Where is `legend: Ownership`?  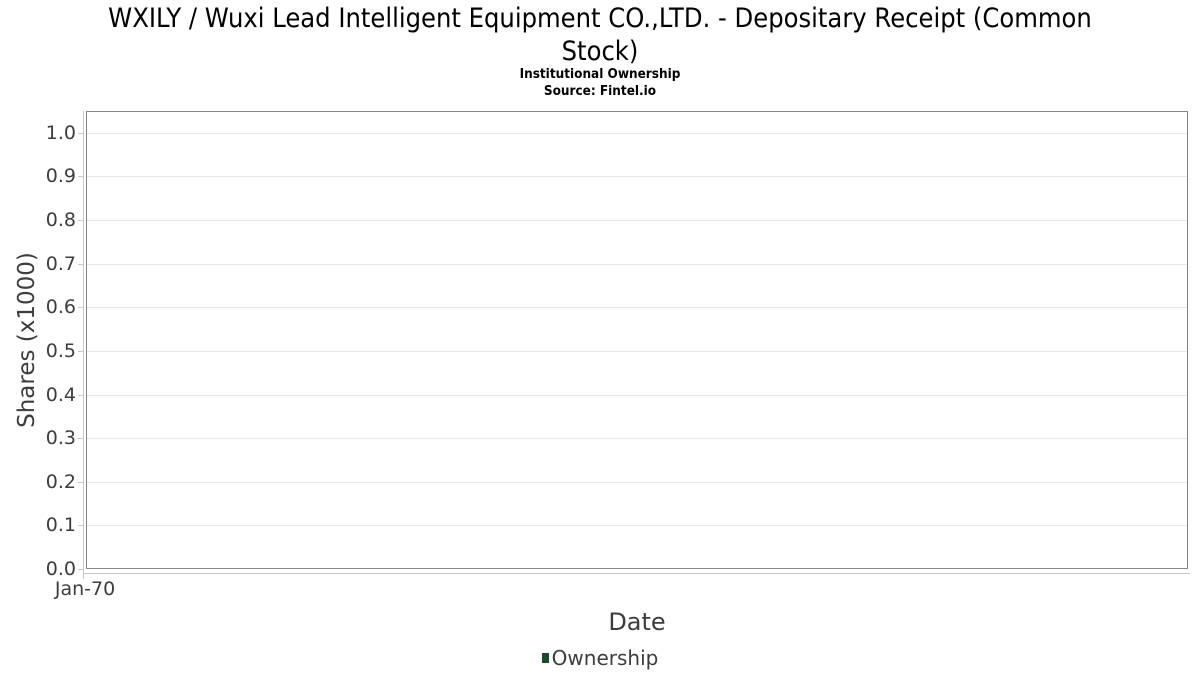 legend: Ownership is located at coordinates (600, 658).